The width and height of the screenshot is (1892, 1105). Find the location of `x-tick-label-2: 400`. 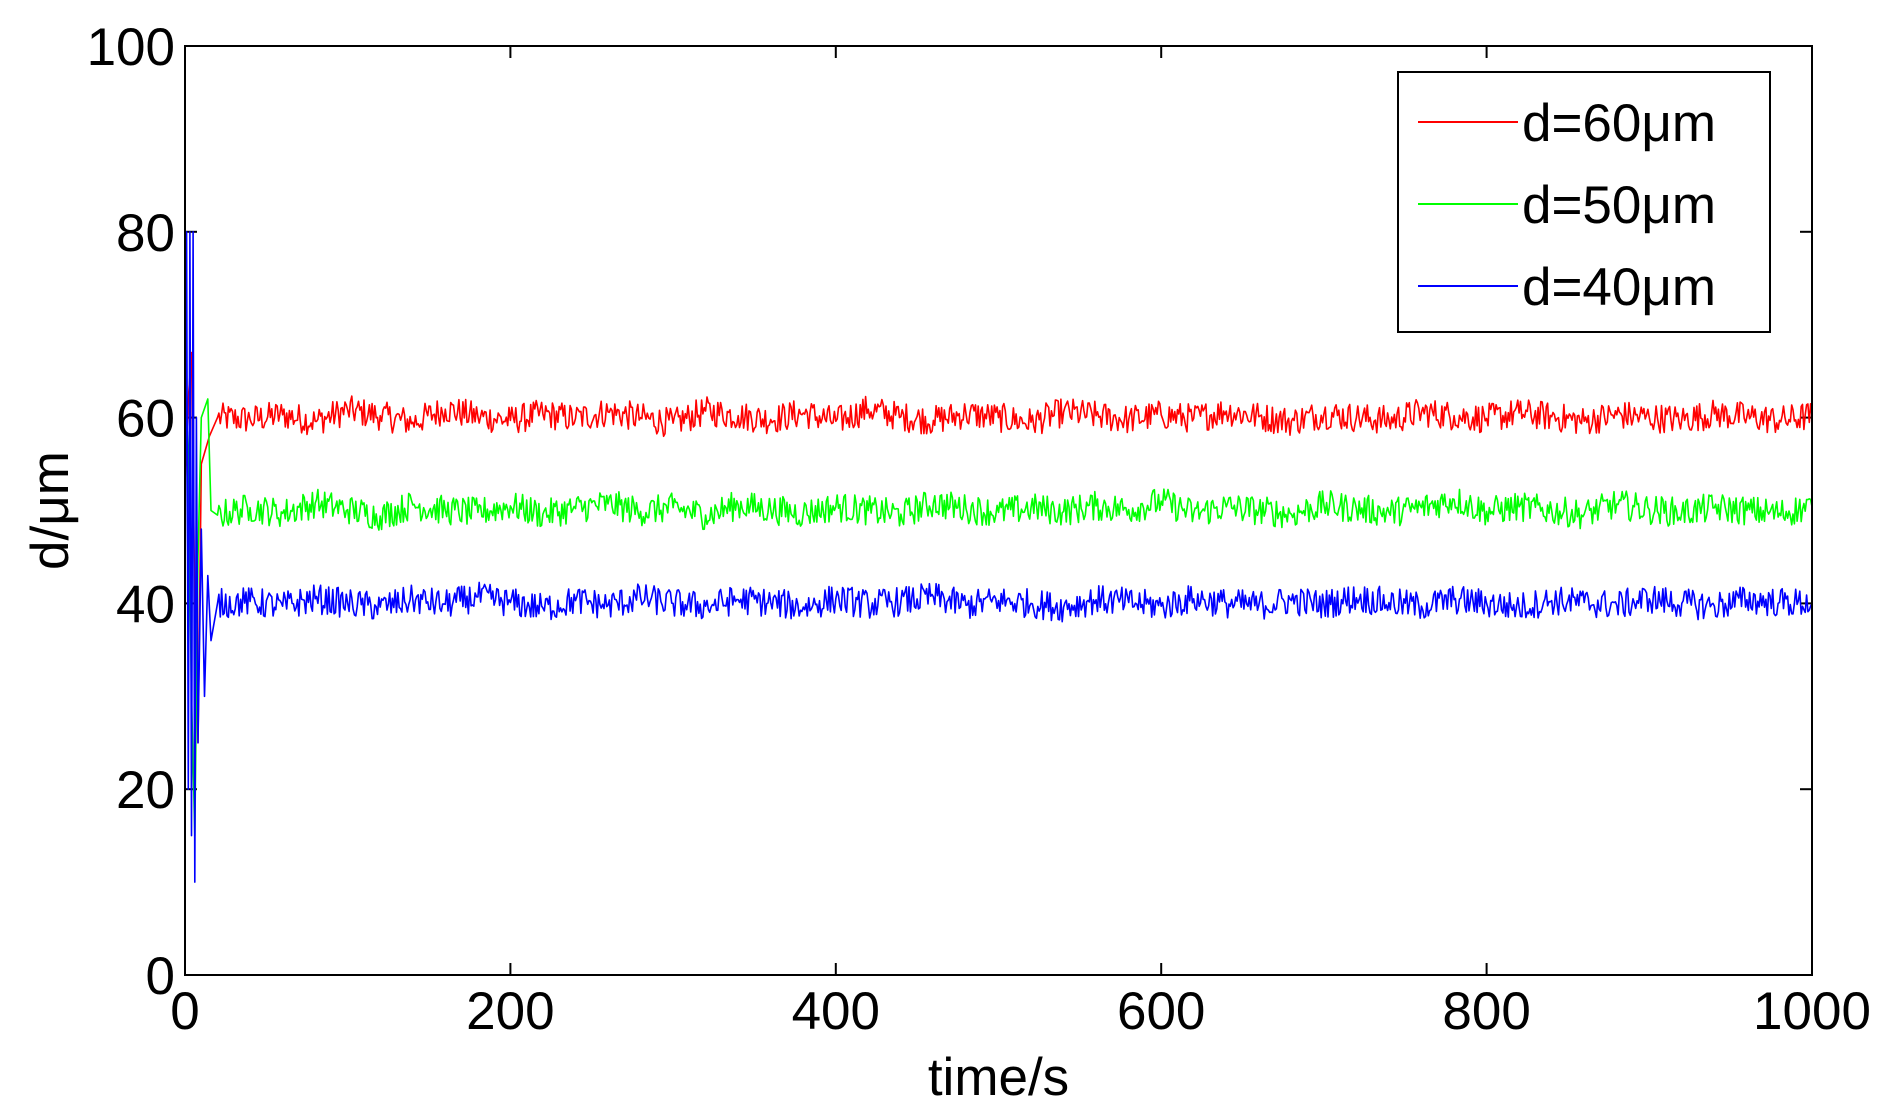

x-tick-label-2: 400 is located at coordinates (836, 1011).